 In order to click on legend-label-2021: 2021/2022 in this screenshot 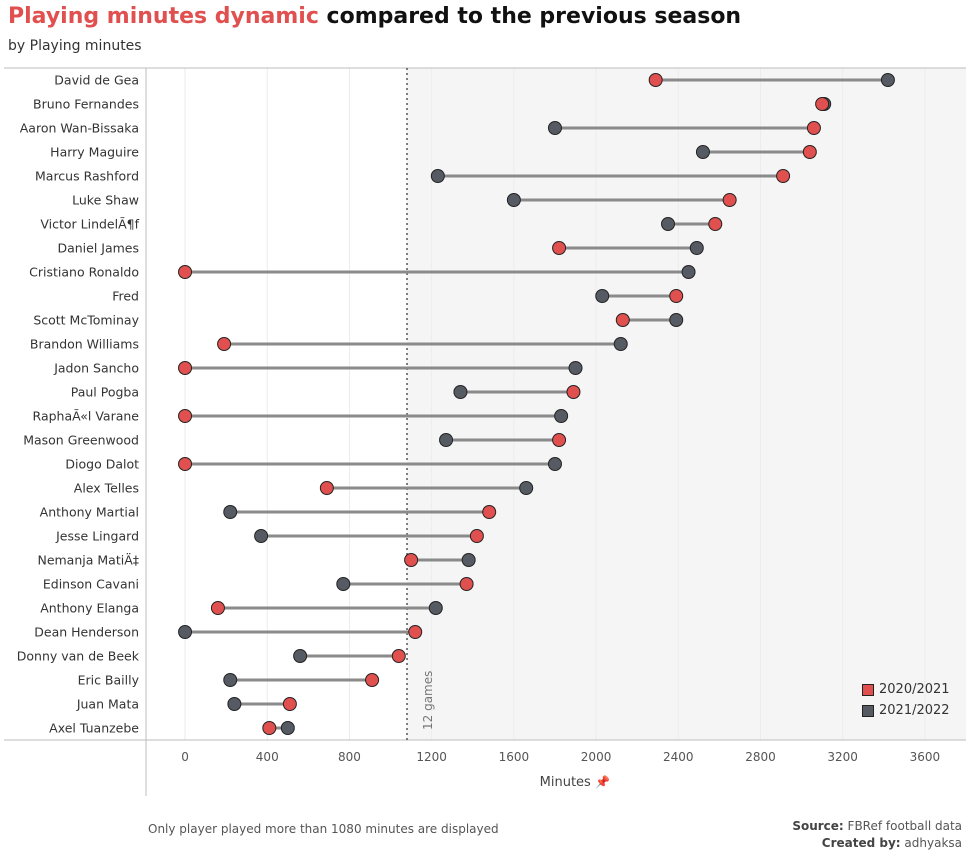, I will do `click(914, 710)`.